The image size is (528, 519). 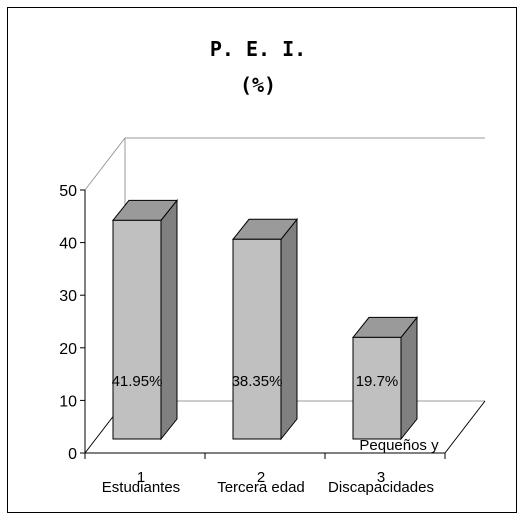 What do you see at coordinates (141, 487) in the screenshot?
I see `x-category-label: Estudiantes` at bounding box center [141, 487].